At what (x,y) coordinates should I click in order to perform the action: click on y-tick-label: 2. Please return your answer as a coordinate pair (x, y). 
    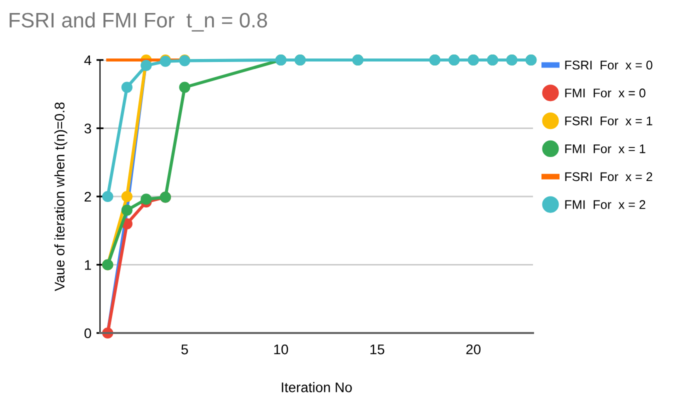
    Looking at the image, I should click on (87, 197).